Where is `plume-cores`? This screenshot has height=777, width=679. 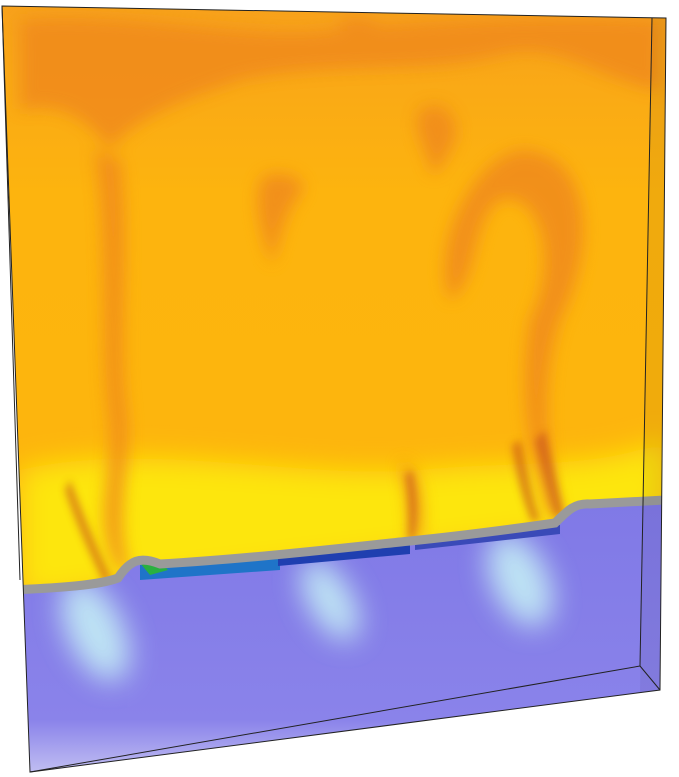 plume-cores is located at coordinates (315, 506).